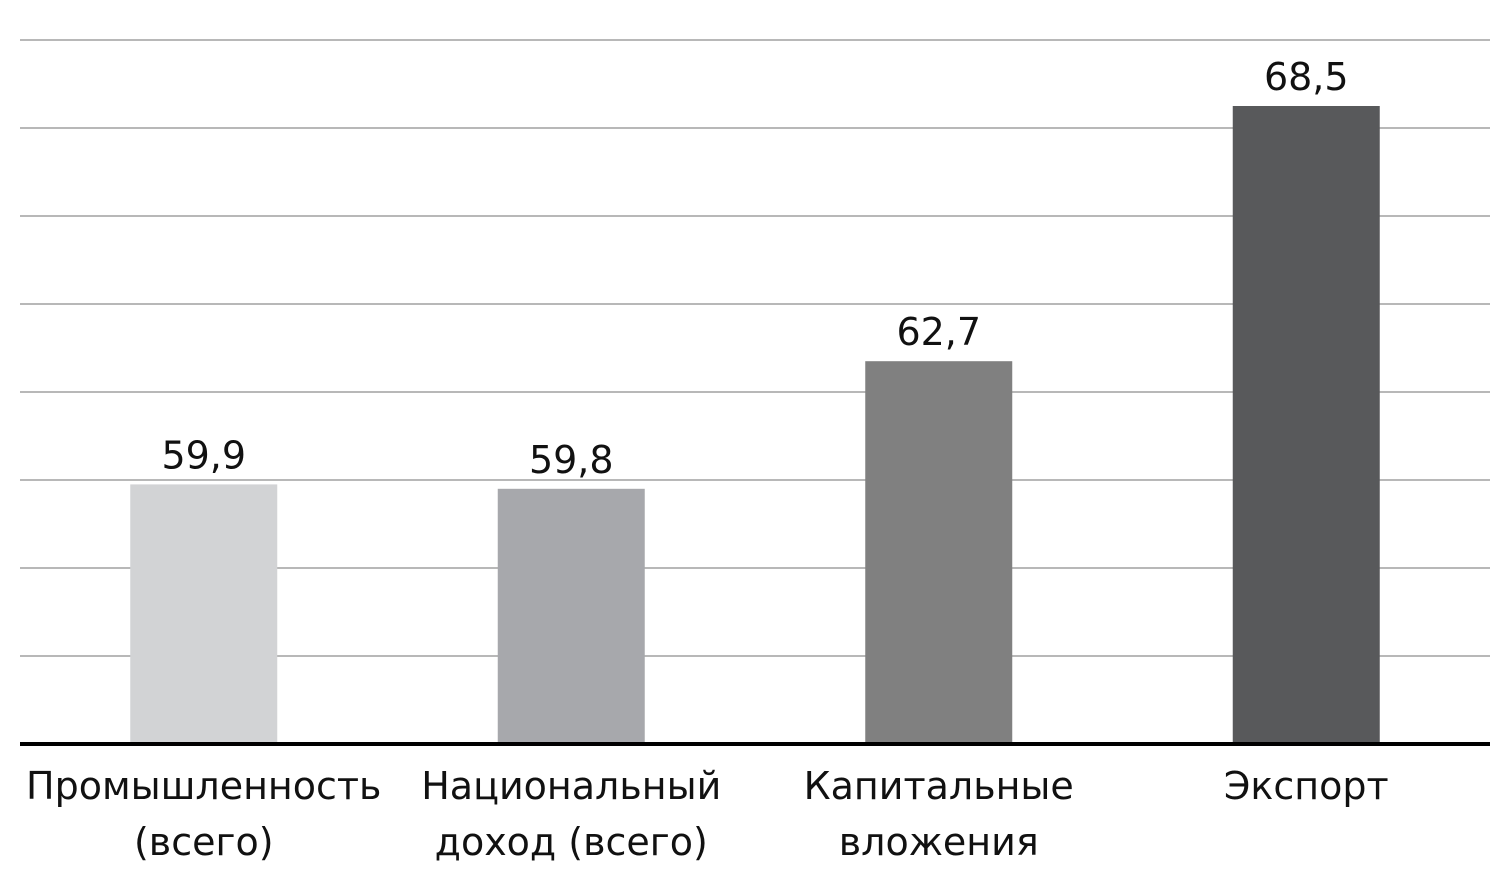 This screenshot has height=876, width=1512. I want to click on value-label: 59,8, so click(571, 460).